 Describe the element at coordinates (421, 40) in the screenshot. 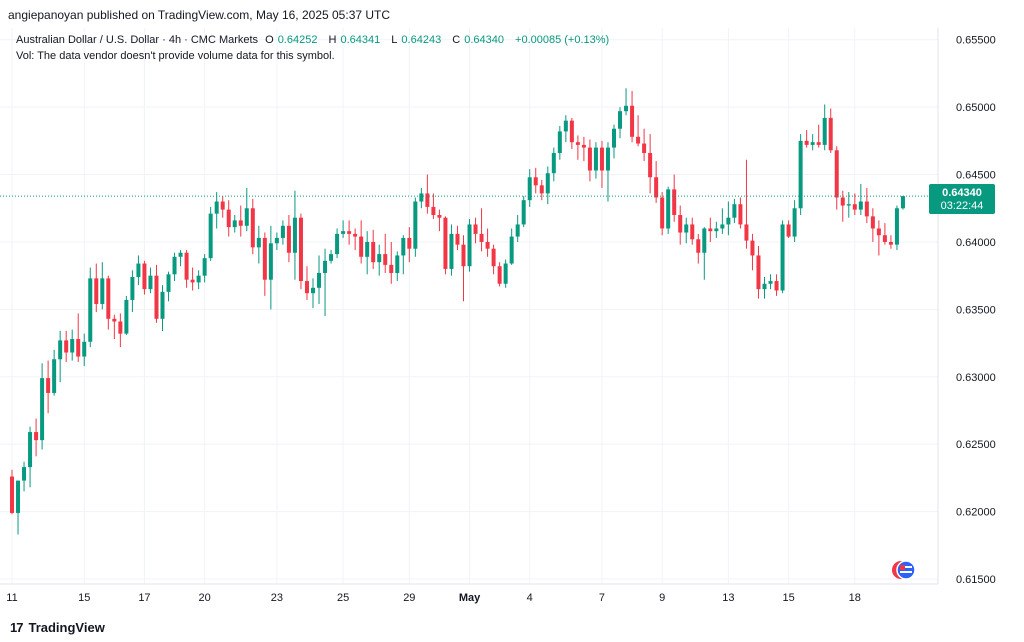

I see `low-value: 0.64243` at that location.